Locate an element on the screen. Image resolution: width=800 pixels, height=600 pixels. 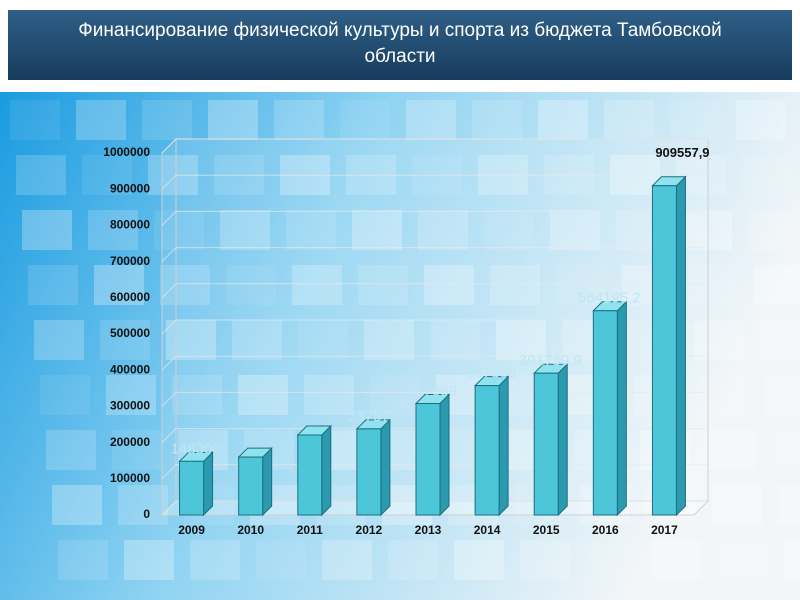
data-label: 237873 is located at coordinates (373, 416).